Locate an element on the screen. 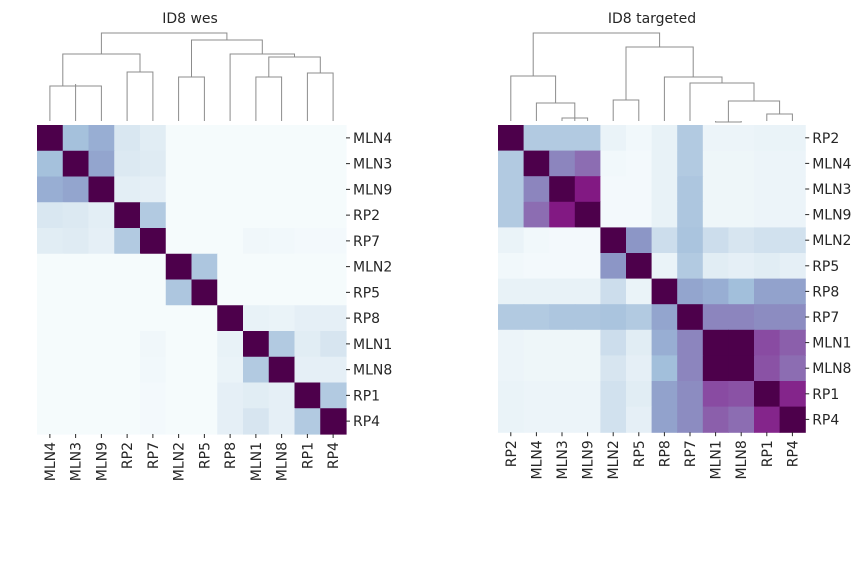 This screenshot has height=576, width=864. heatmap-cell-rp2-rp5 is located at coordinates (639, 138).